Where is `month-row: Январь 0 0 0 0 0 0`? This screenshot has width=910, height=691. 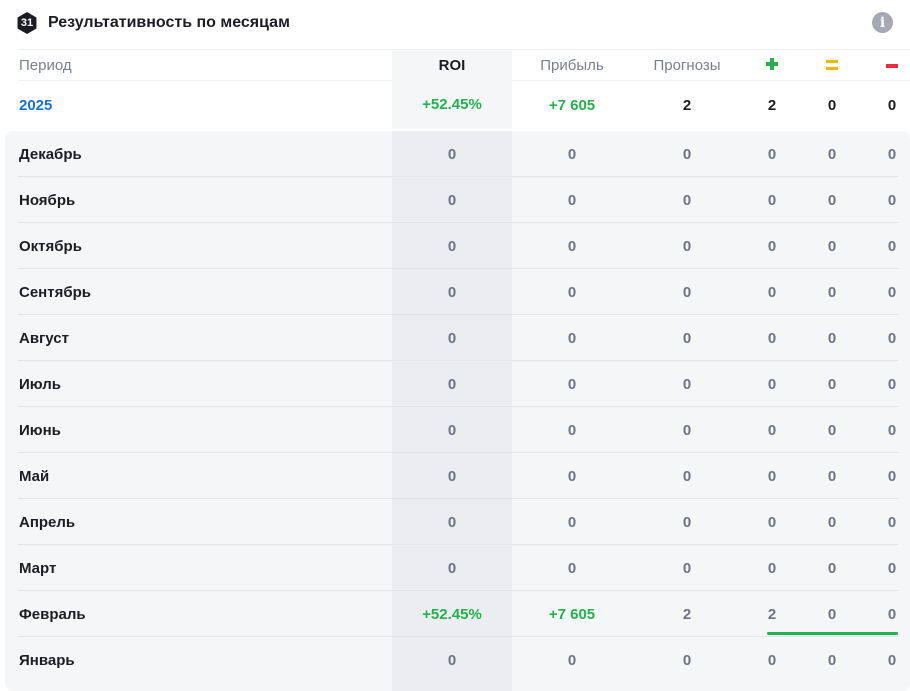 month-row: Январь 0 0 0 0 0 0 is located at coordinates (457, 660).